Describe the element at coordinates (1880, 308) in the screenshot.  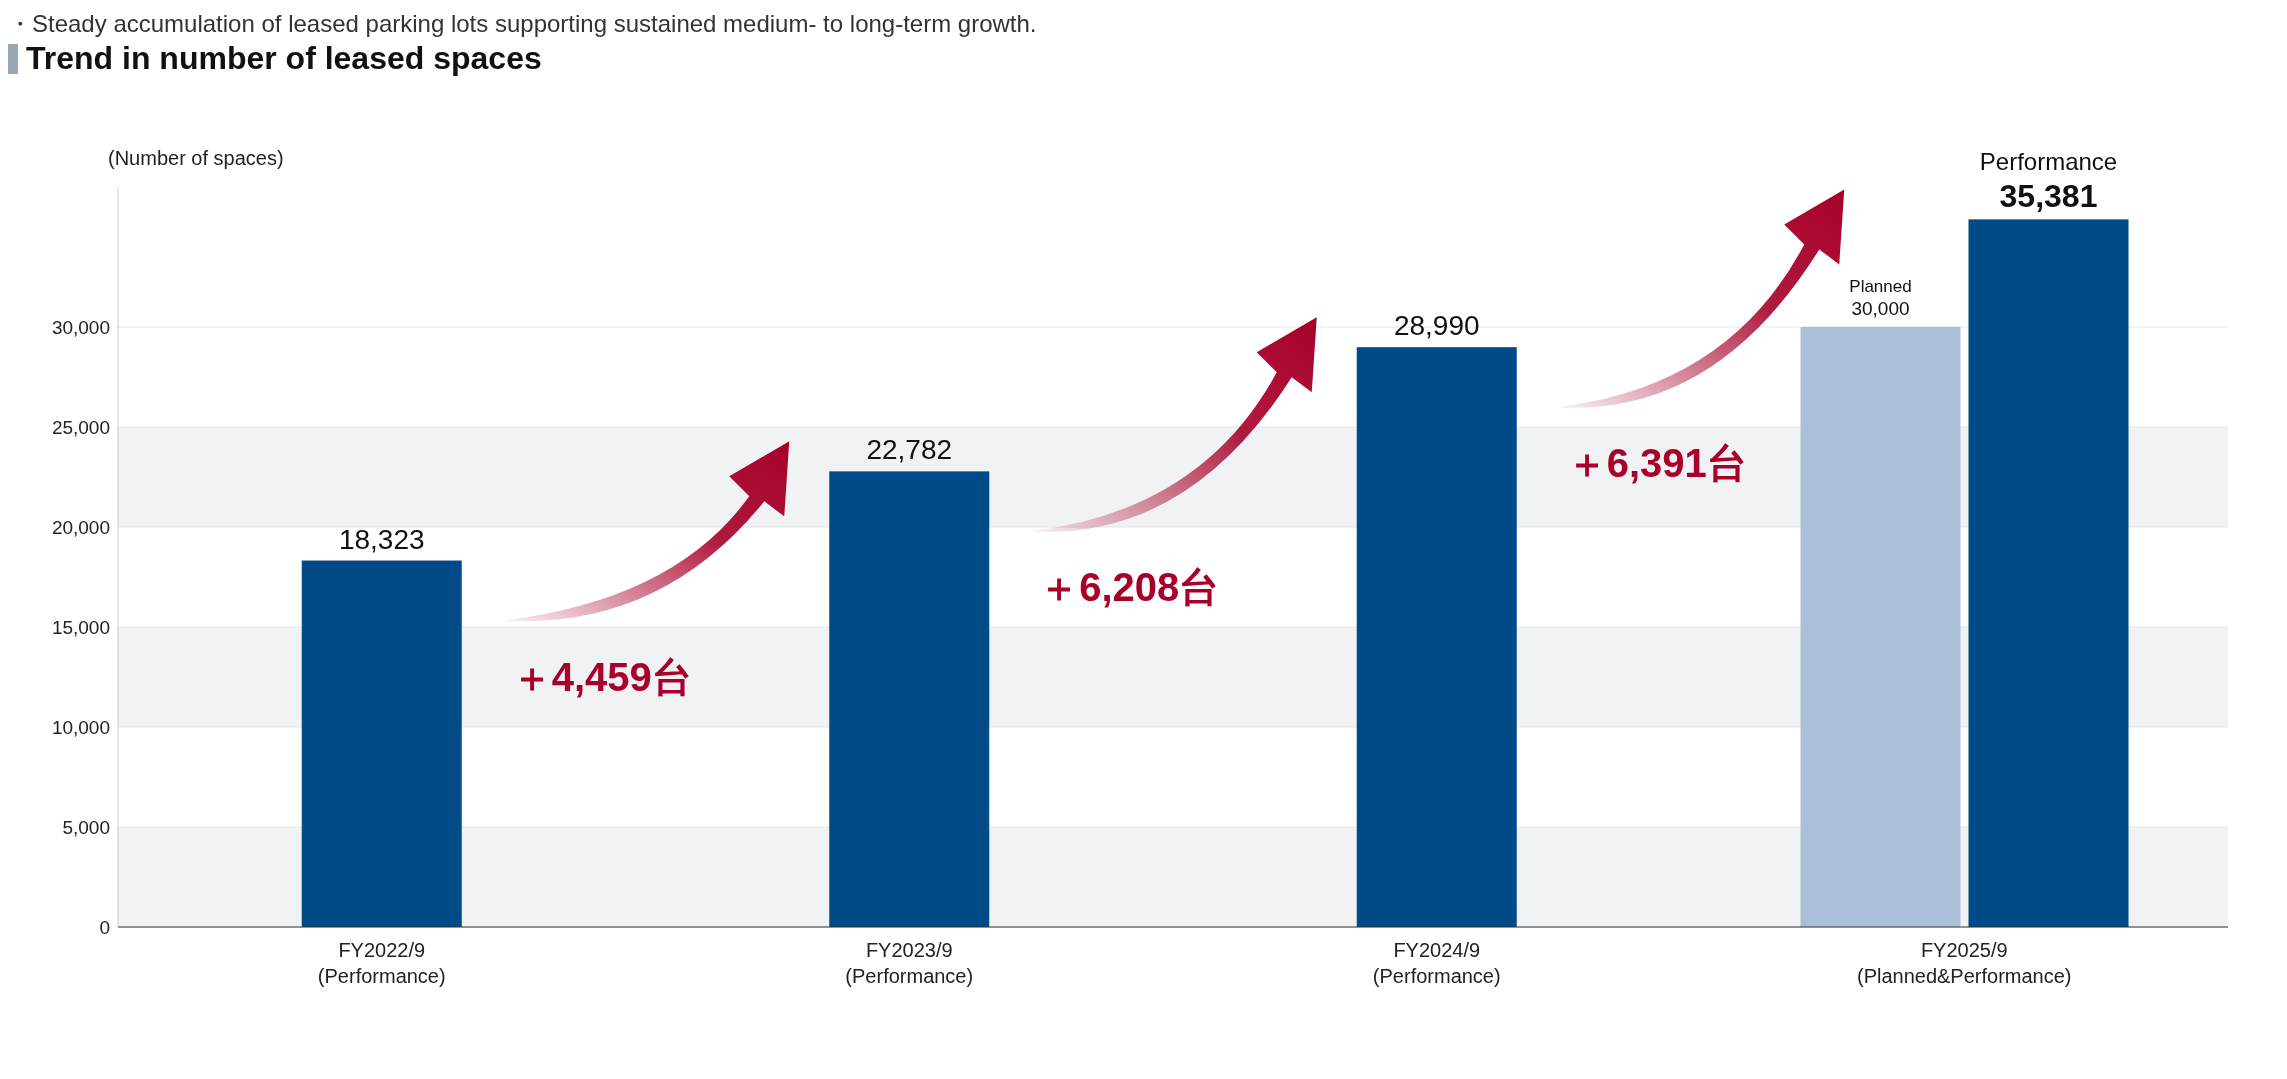
I see `data-label: 30,000` at that location.